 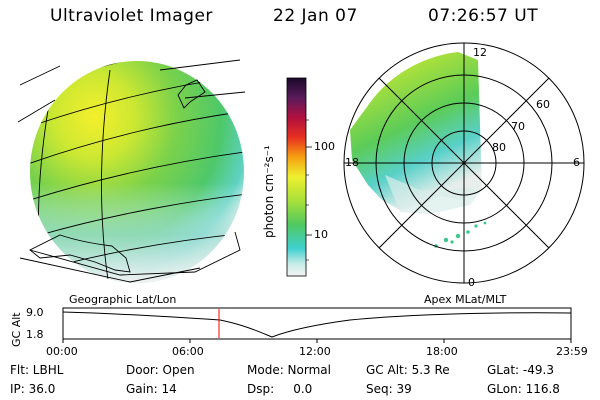 What do you see at coordinates (520, 370) in the screenshot?
I see `geo-latitude-status: GLat: -49.3` at bounding box center [520, 370].